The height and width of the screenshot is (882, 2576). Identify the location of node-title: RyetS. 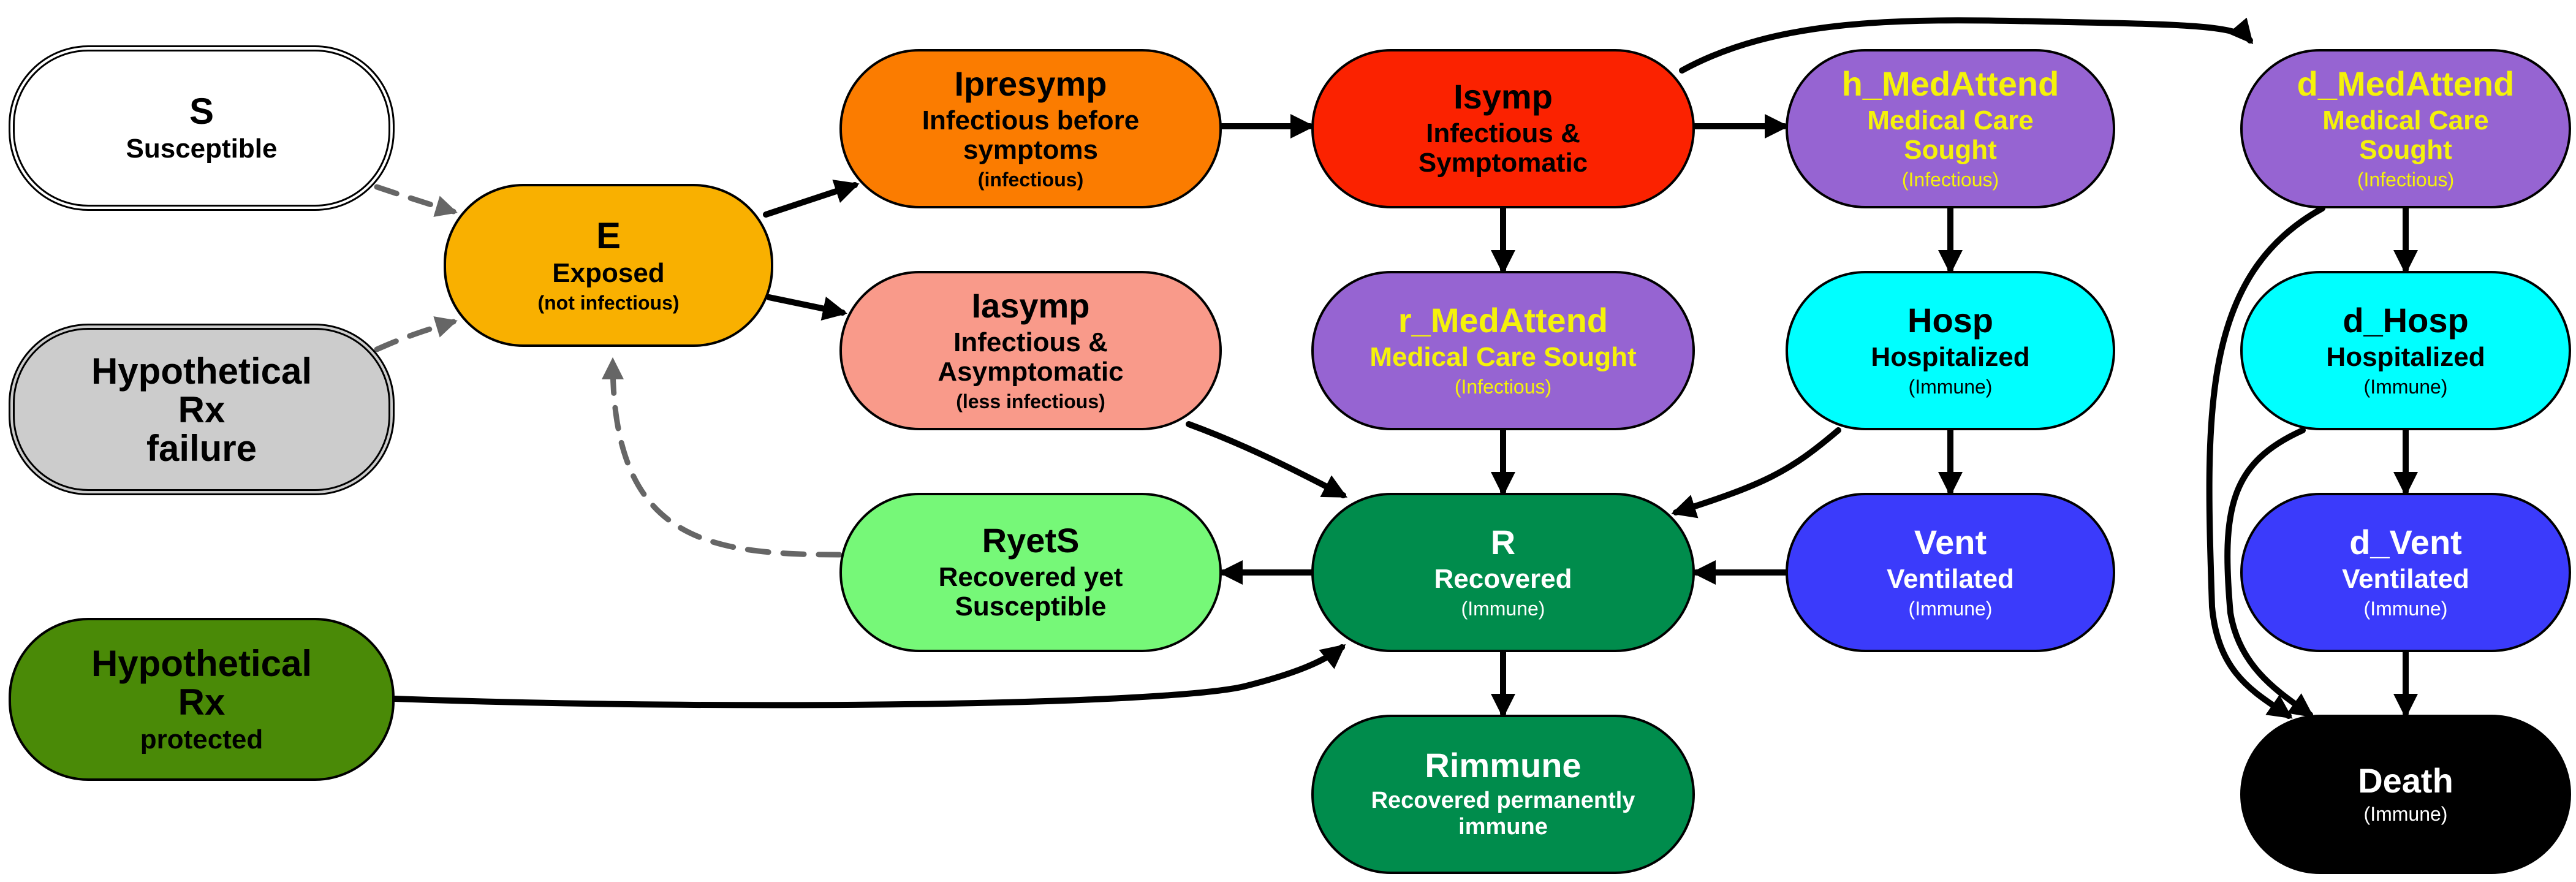
(1031, 540).